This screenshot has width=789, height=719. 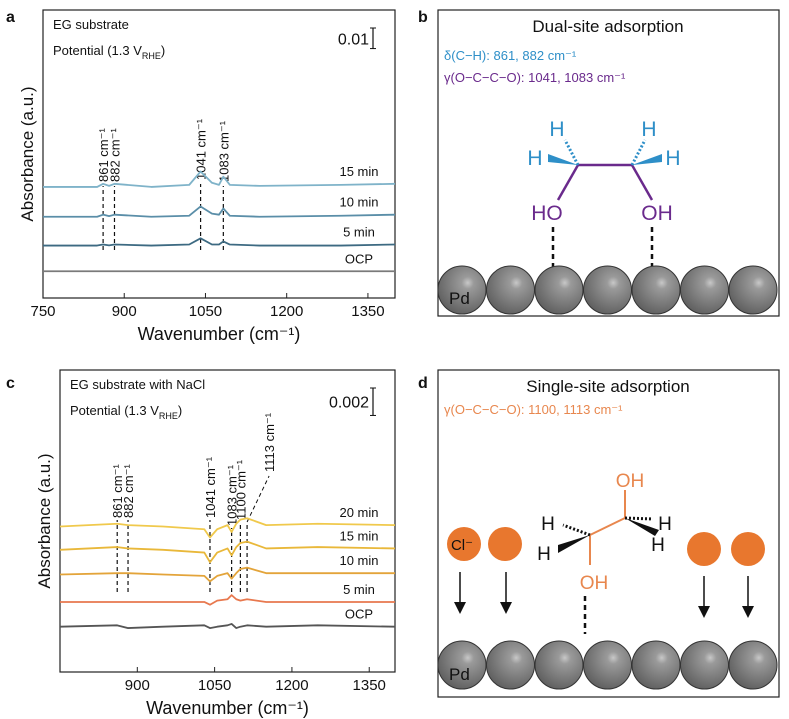 I want to click on assignment: δ(C−H): 861, 882 cm⁻¹, so click(x=510, y=55).